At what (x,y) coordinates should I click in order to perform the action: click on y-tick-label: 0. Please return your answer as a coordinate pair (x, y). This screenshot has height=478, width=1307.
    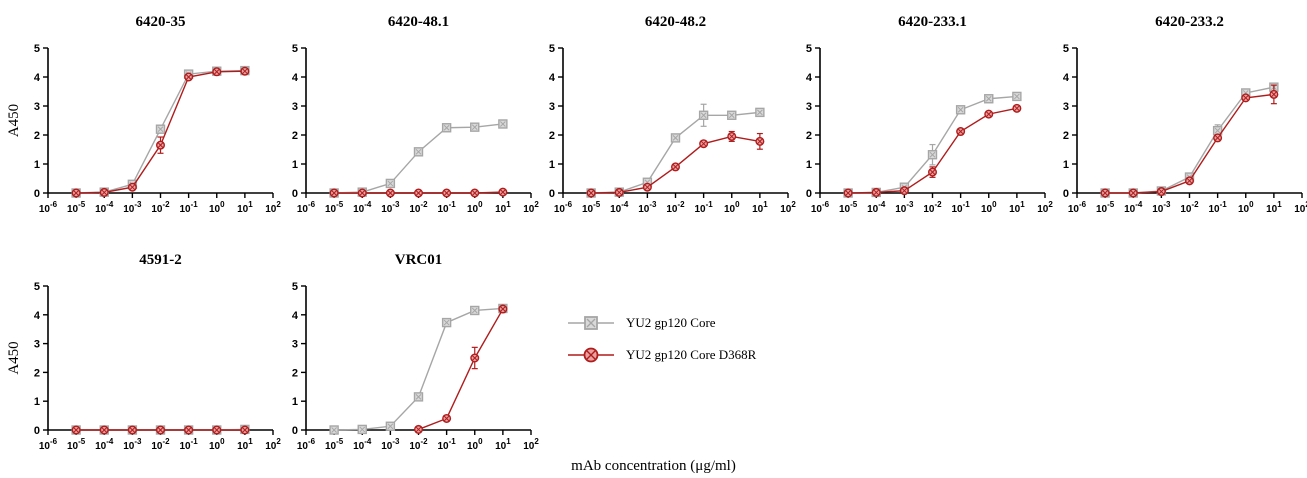
    Looking at the image, I should click on (809, 194).